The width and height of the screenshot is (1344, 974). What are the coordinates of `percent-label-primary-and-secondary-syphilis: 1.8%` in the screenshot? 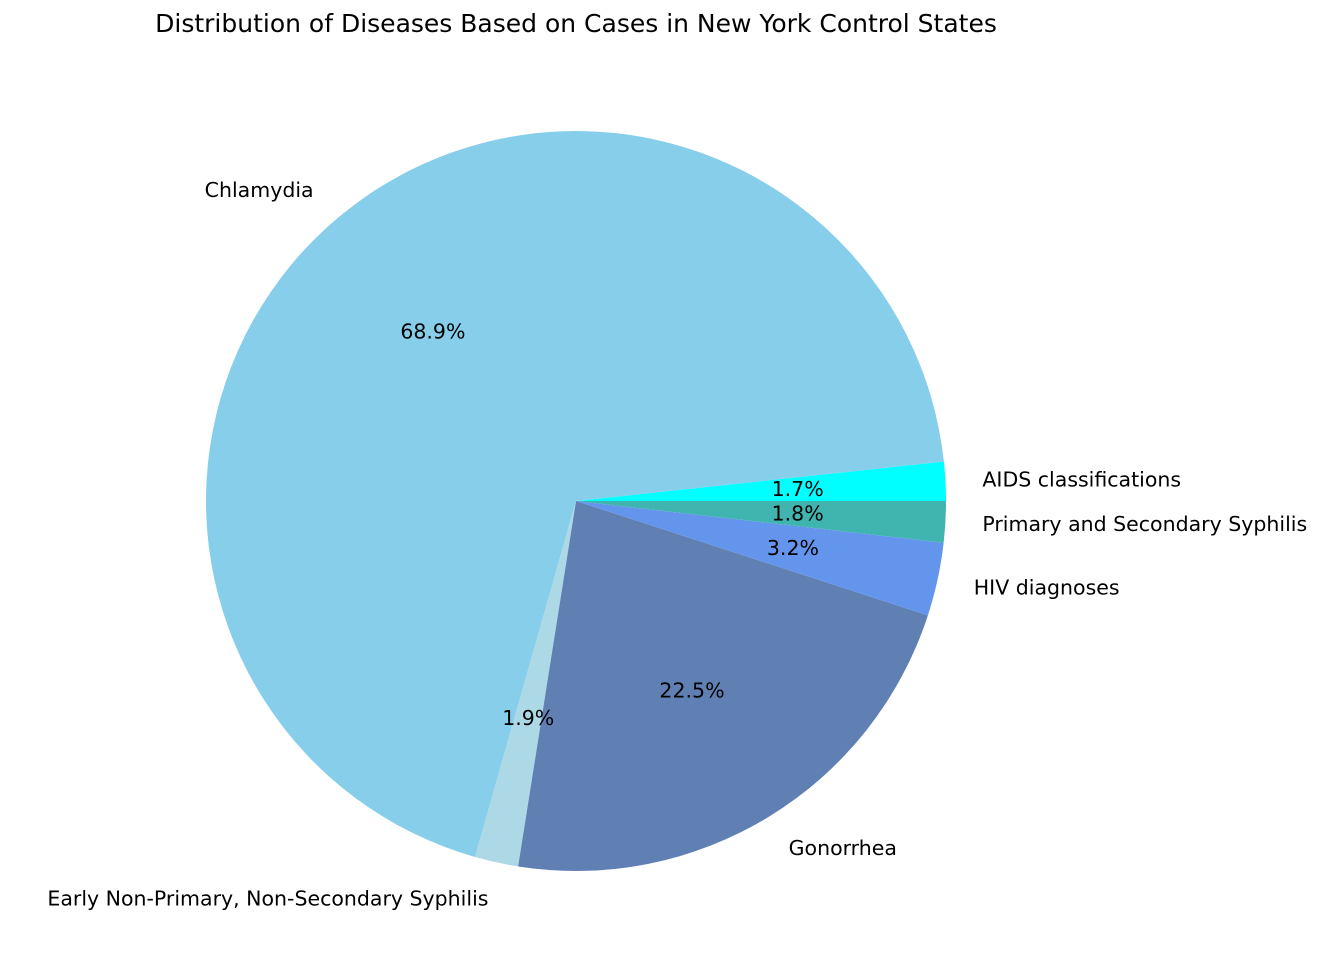 It's located at (798, 514).